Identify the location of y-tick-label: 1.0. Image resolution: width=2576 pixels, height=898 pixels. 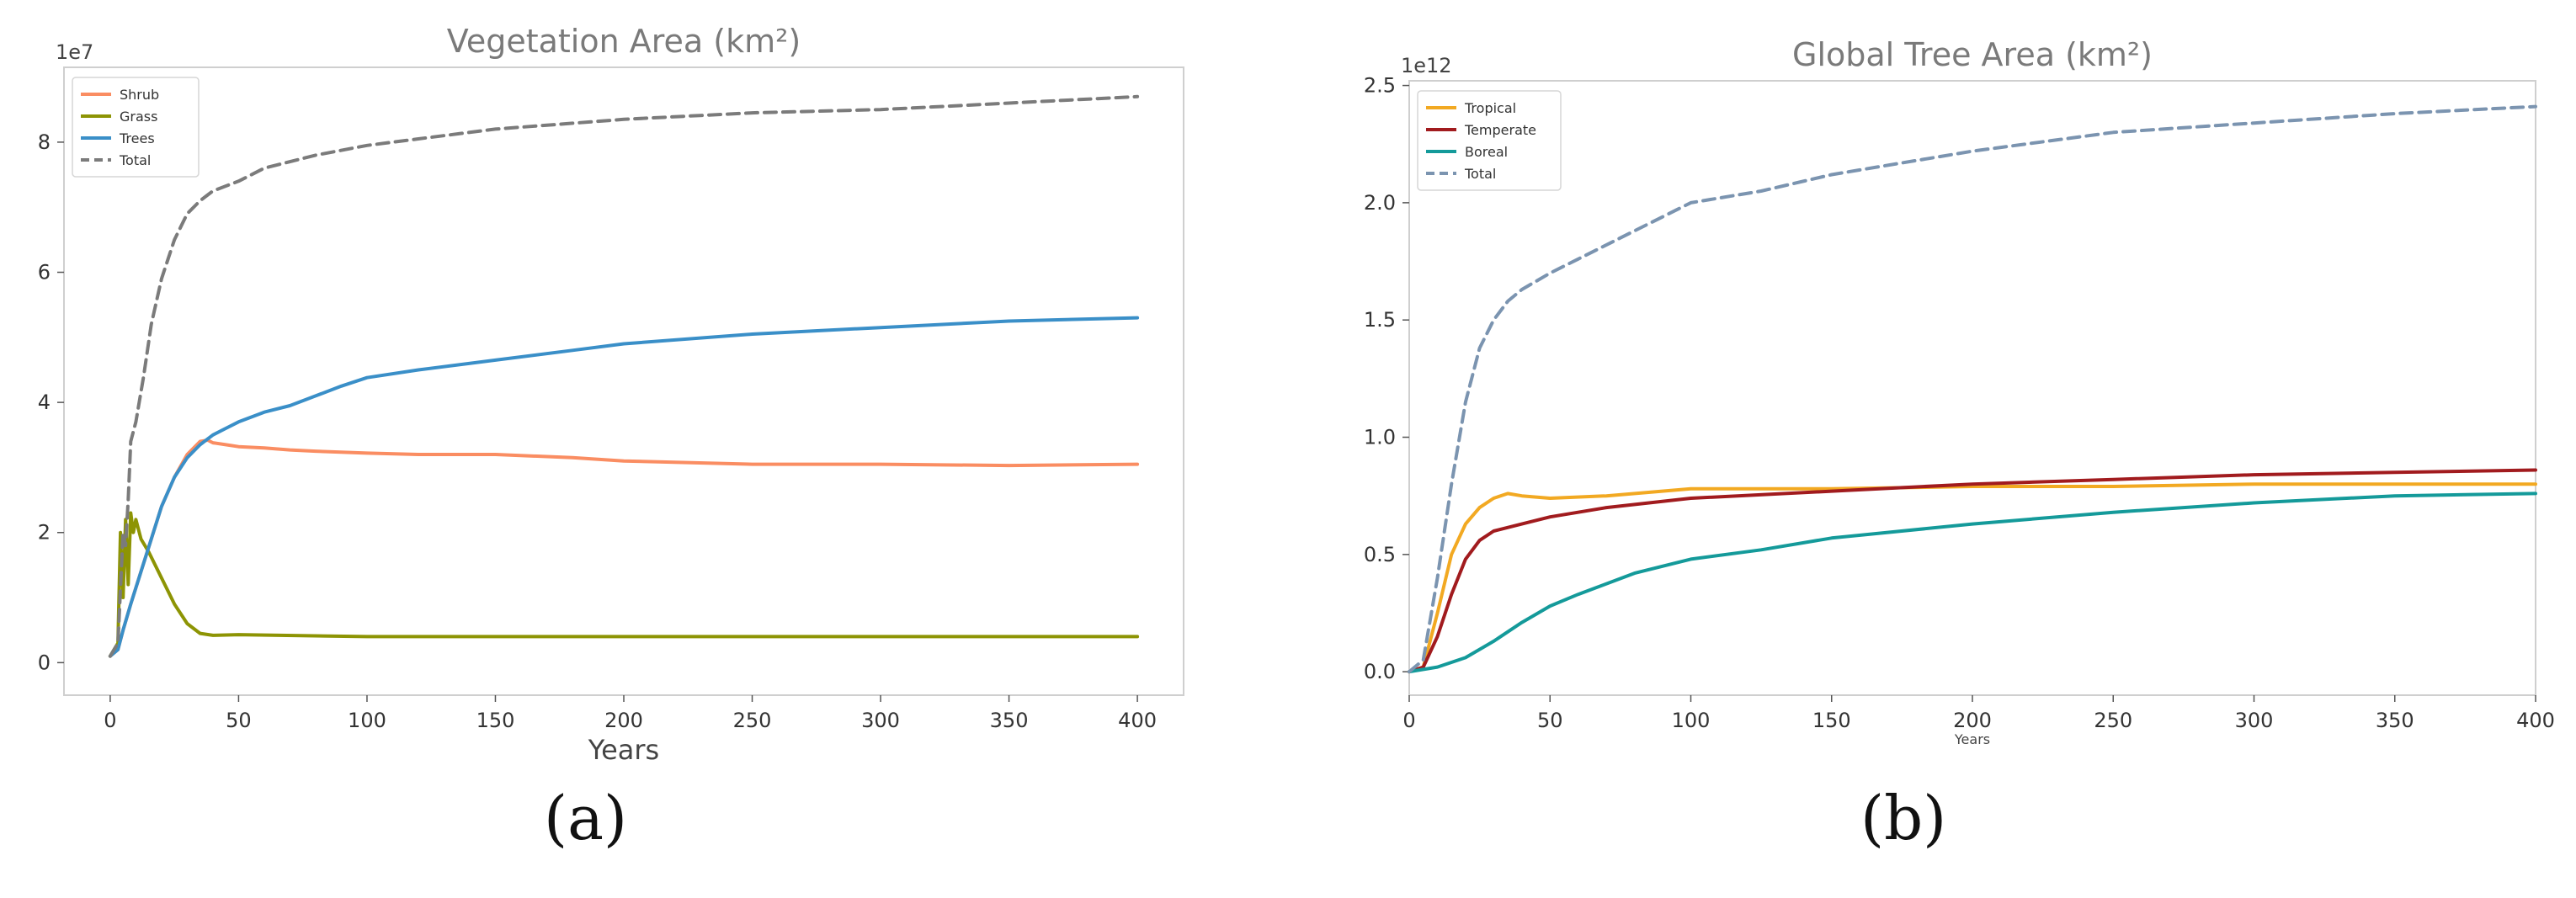
(1380, 437).